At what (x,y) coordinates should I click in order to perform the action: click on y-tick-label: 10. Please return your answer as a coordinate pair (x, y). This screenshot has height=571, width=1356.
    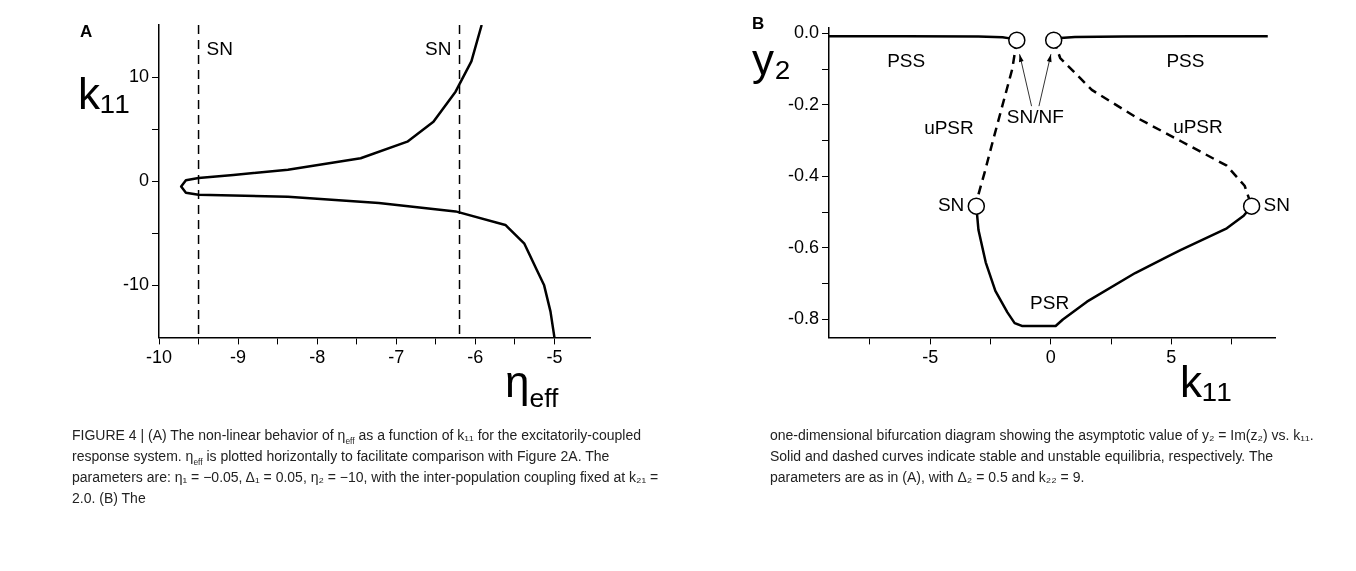
    Looking at the image, I should click on (139, 76).